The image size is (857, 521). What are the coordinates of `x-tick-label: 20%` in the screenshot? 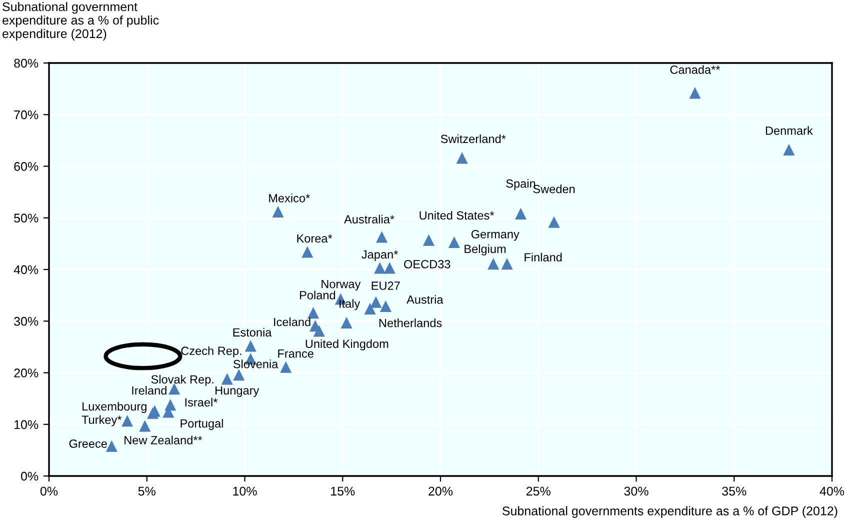 It's located at (440, 491).